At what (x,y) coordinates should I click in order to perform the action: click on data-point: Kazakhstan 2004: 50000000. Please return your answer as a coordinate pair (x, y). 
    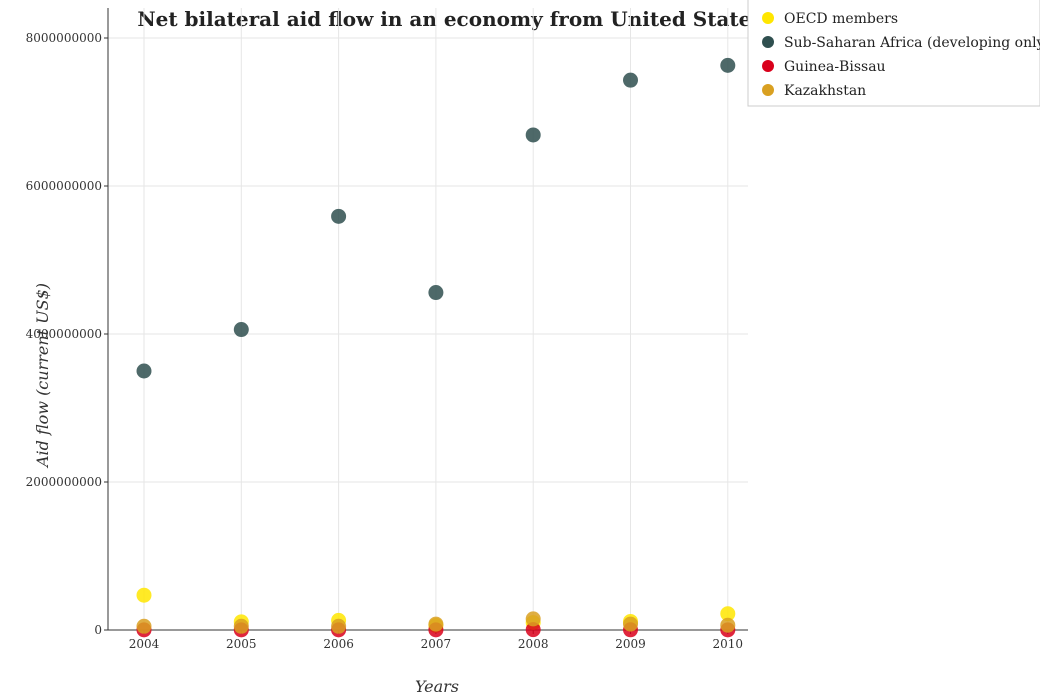
    Looking at the image, I should click on (144, 626).